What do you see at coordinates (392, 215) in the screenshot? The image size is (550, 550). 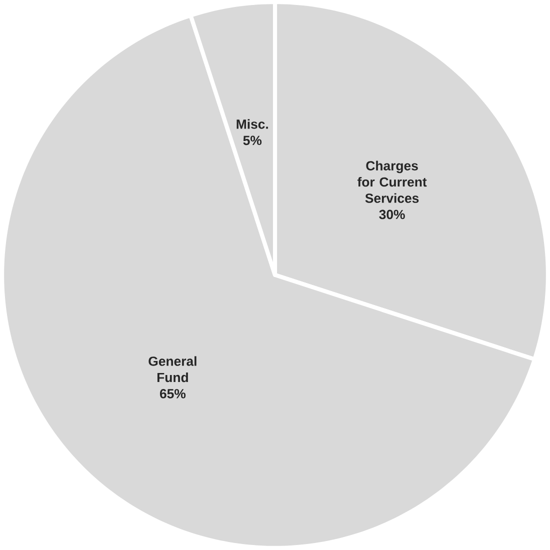 I see `data-label: 30%` at bounding box center [392, 215].